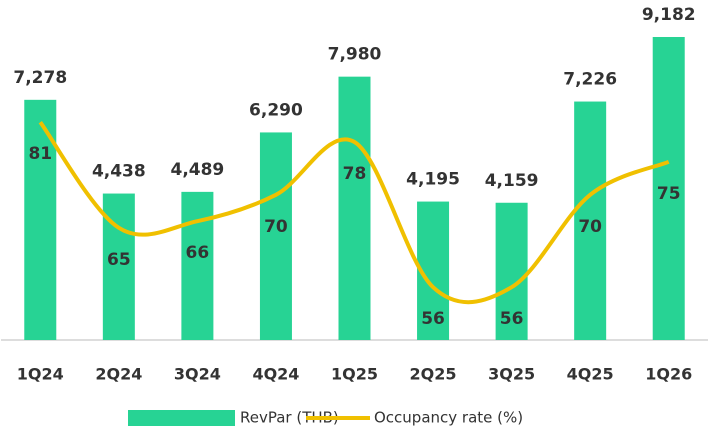 The image size is (711, 439). Describe the element at coordinates (119, 260) in the screenshot. I see `line-value-label: 65` at that location.